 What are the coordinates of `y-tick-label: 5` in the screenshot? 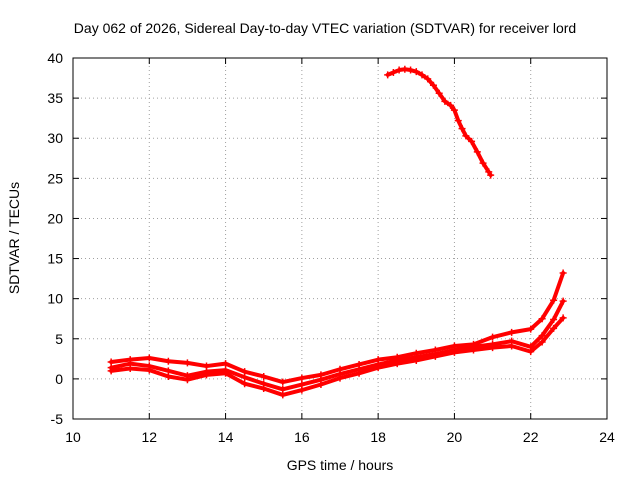 It's located at (59, 339).